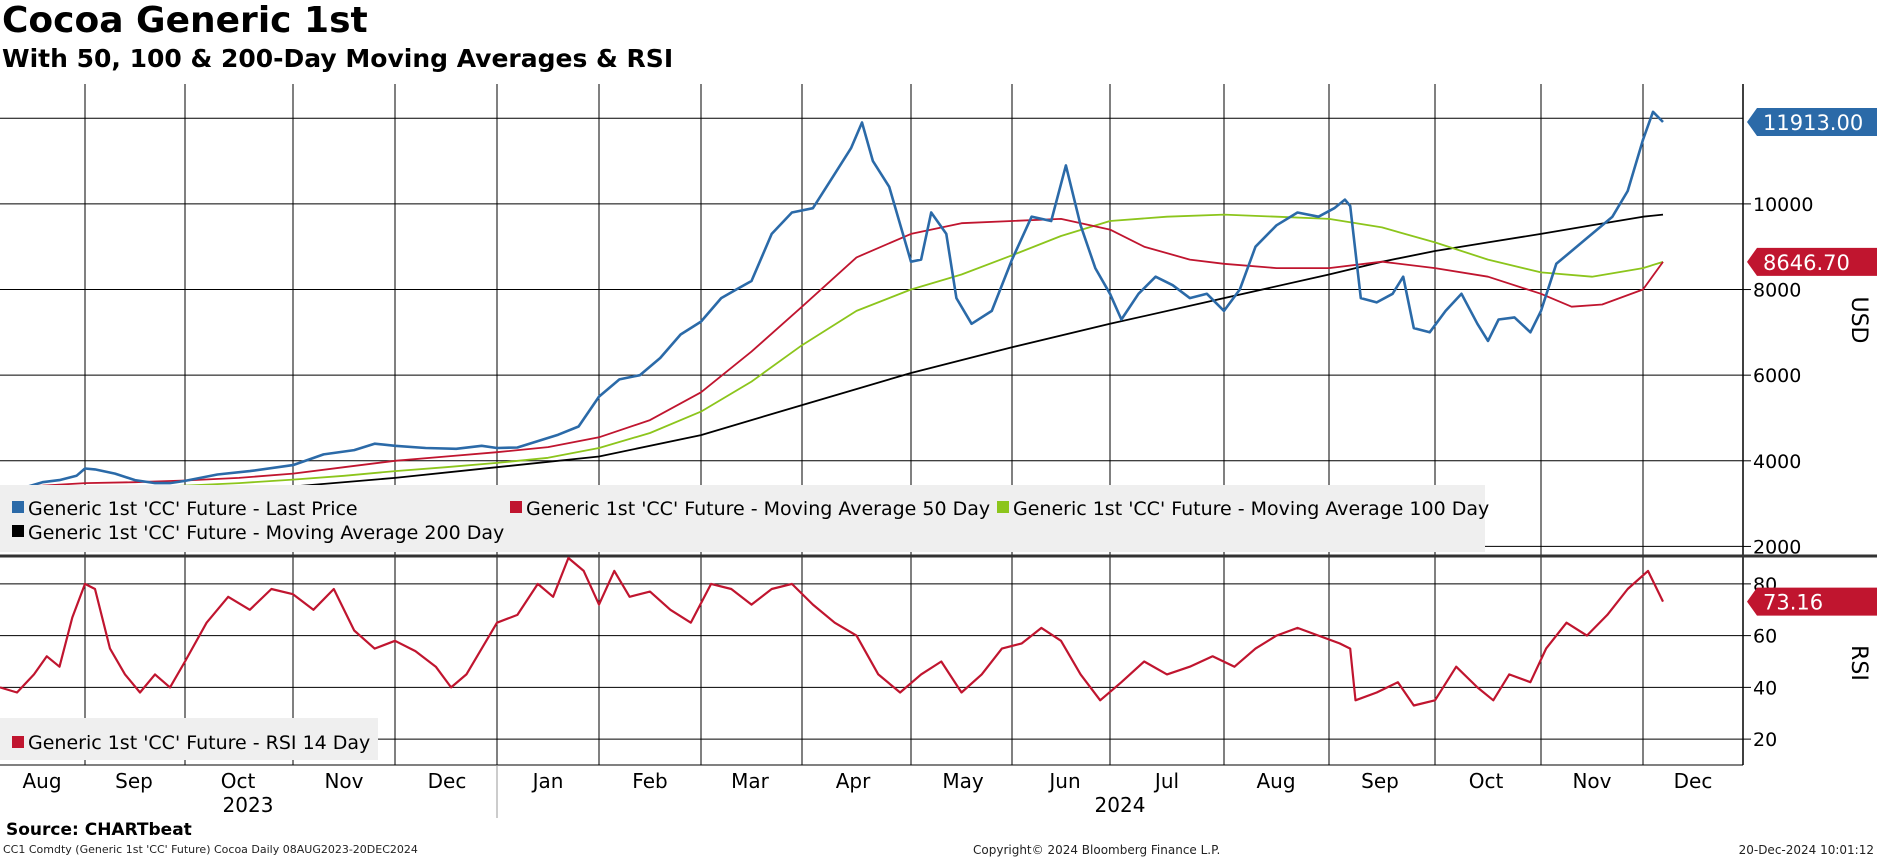 Image resolution: width=1877 pixels, height=859 pixels. Describe the element at coordinates (649, 781) in the screenshot. I see `month-label: Feb` at that location.